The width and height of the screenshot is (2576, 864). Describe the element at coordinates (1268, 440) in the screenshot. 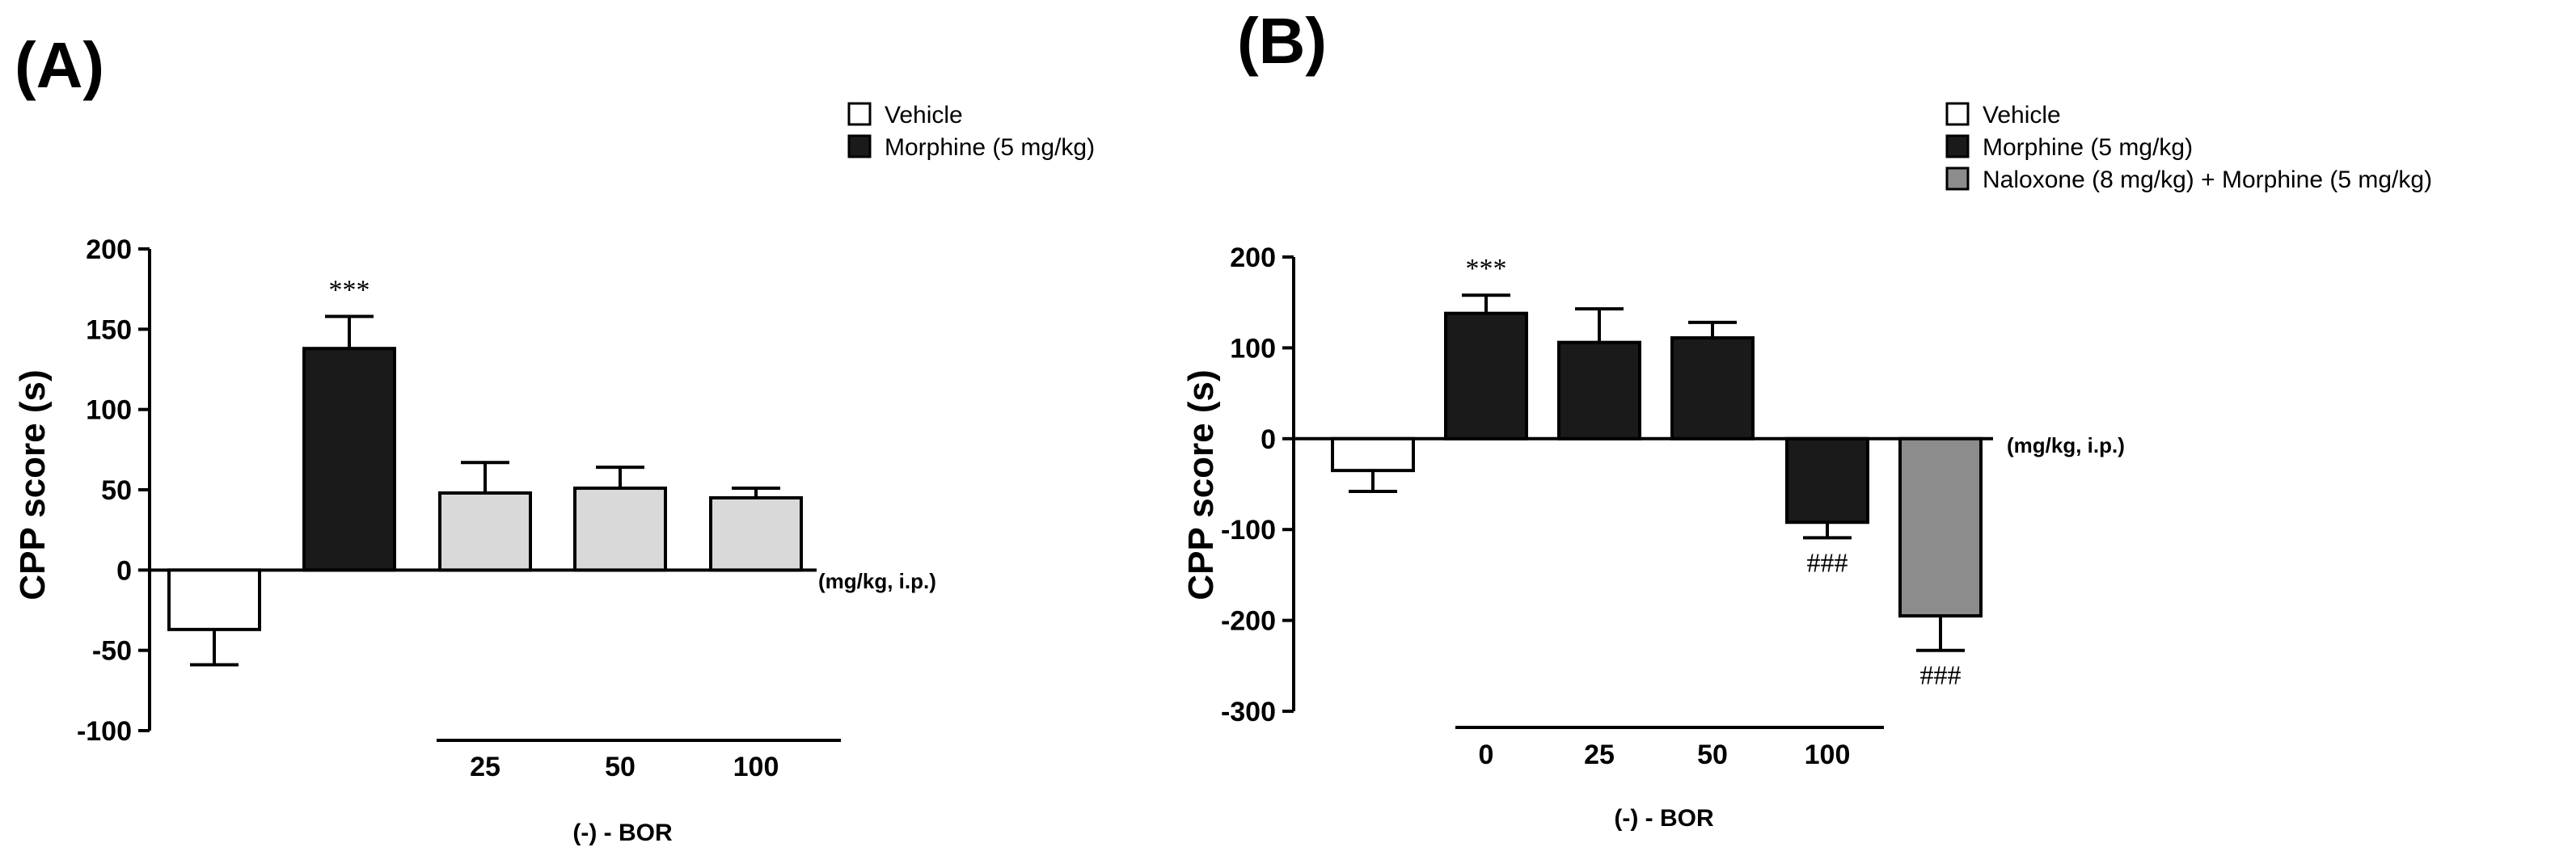

I see `panel-b-y-tick-label: 0` at that location.